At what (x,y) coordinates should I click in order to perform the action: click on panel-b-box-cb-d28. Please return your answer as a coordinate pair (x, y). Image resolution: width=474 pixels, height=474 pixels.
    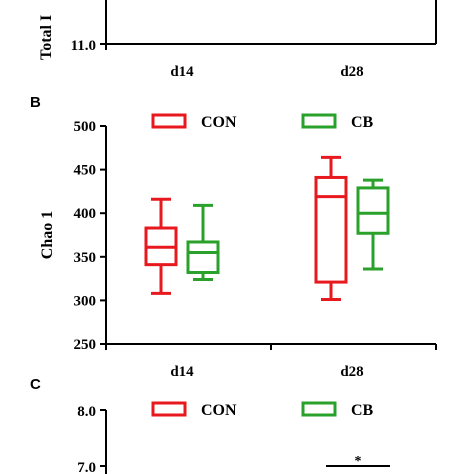
    Looking at the image, I should click on (373, 224).